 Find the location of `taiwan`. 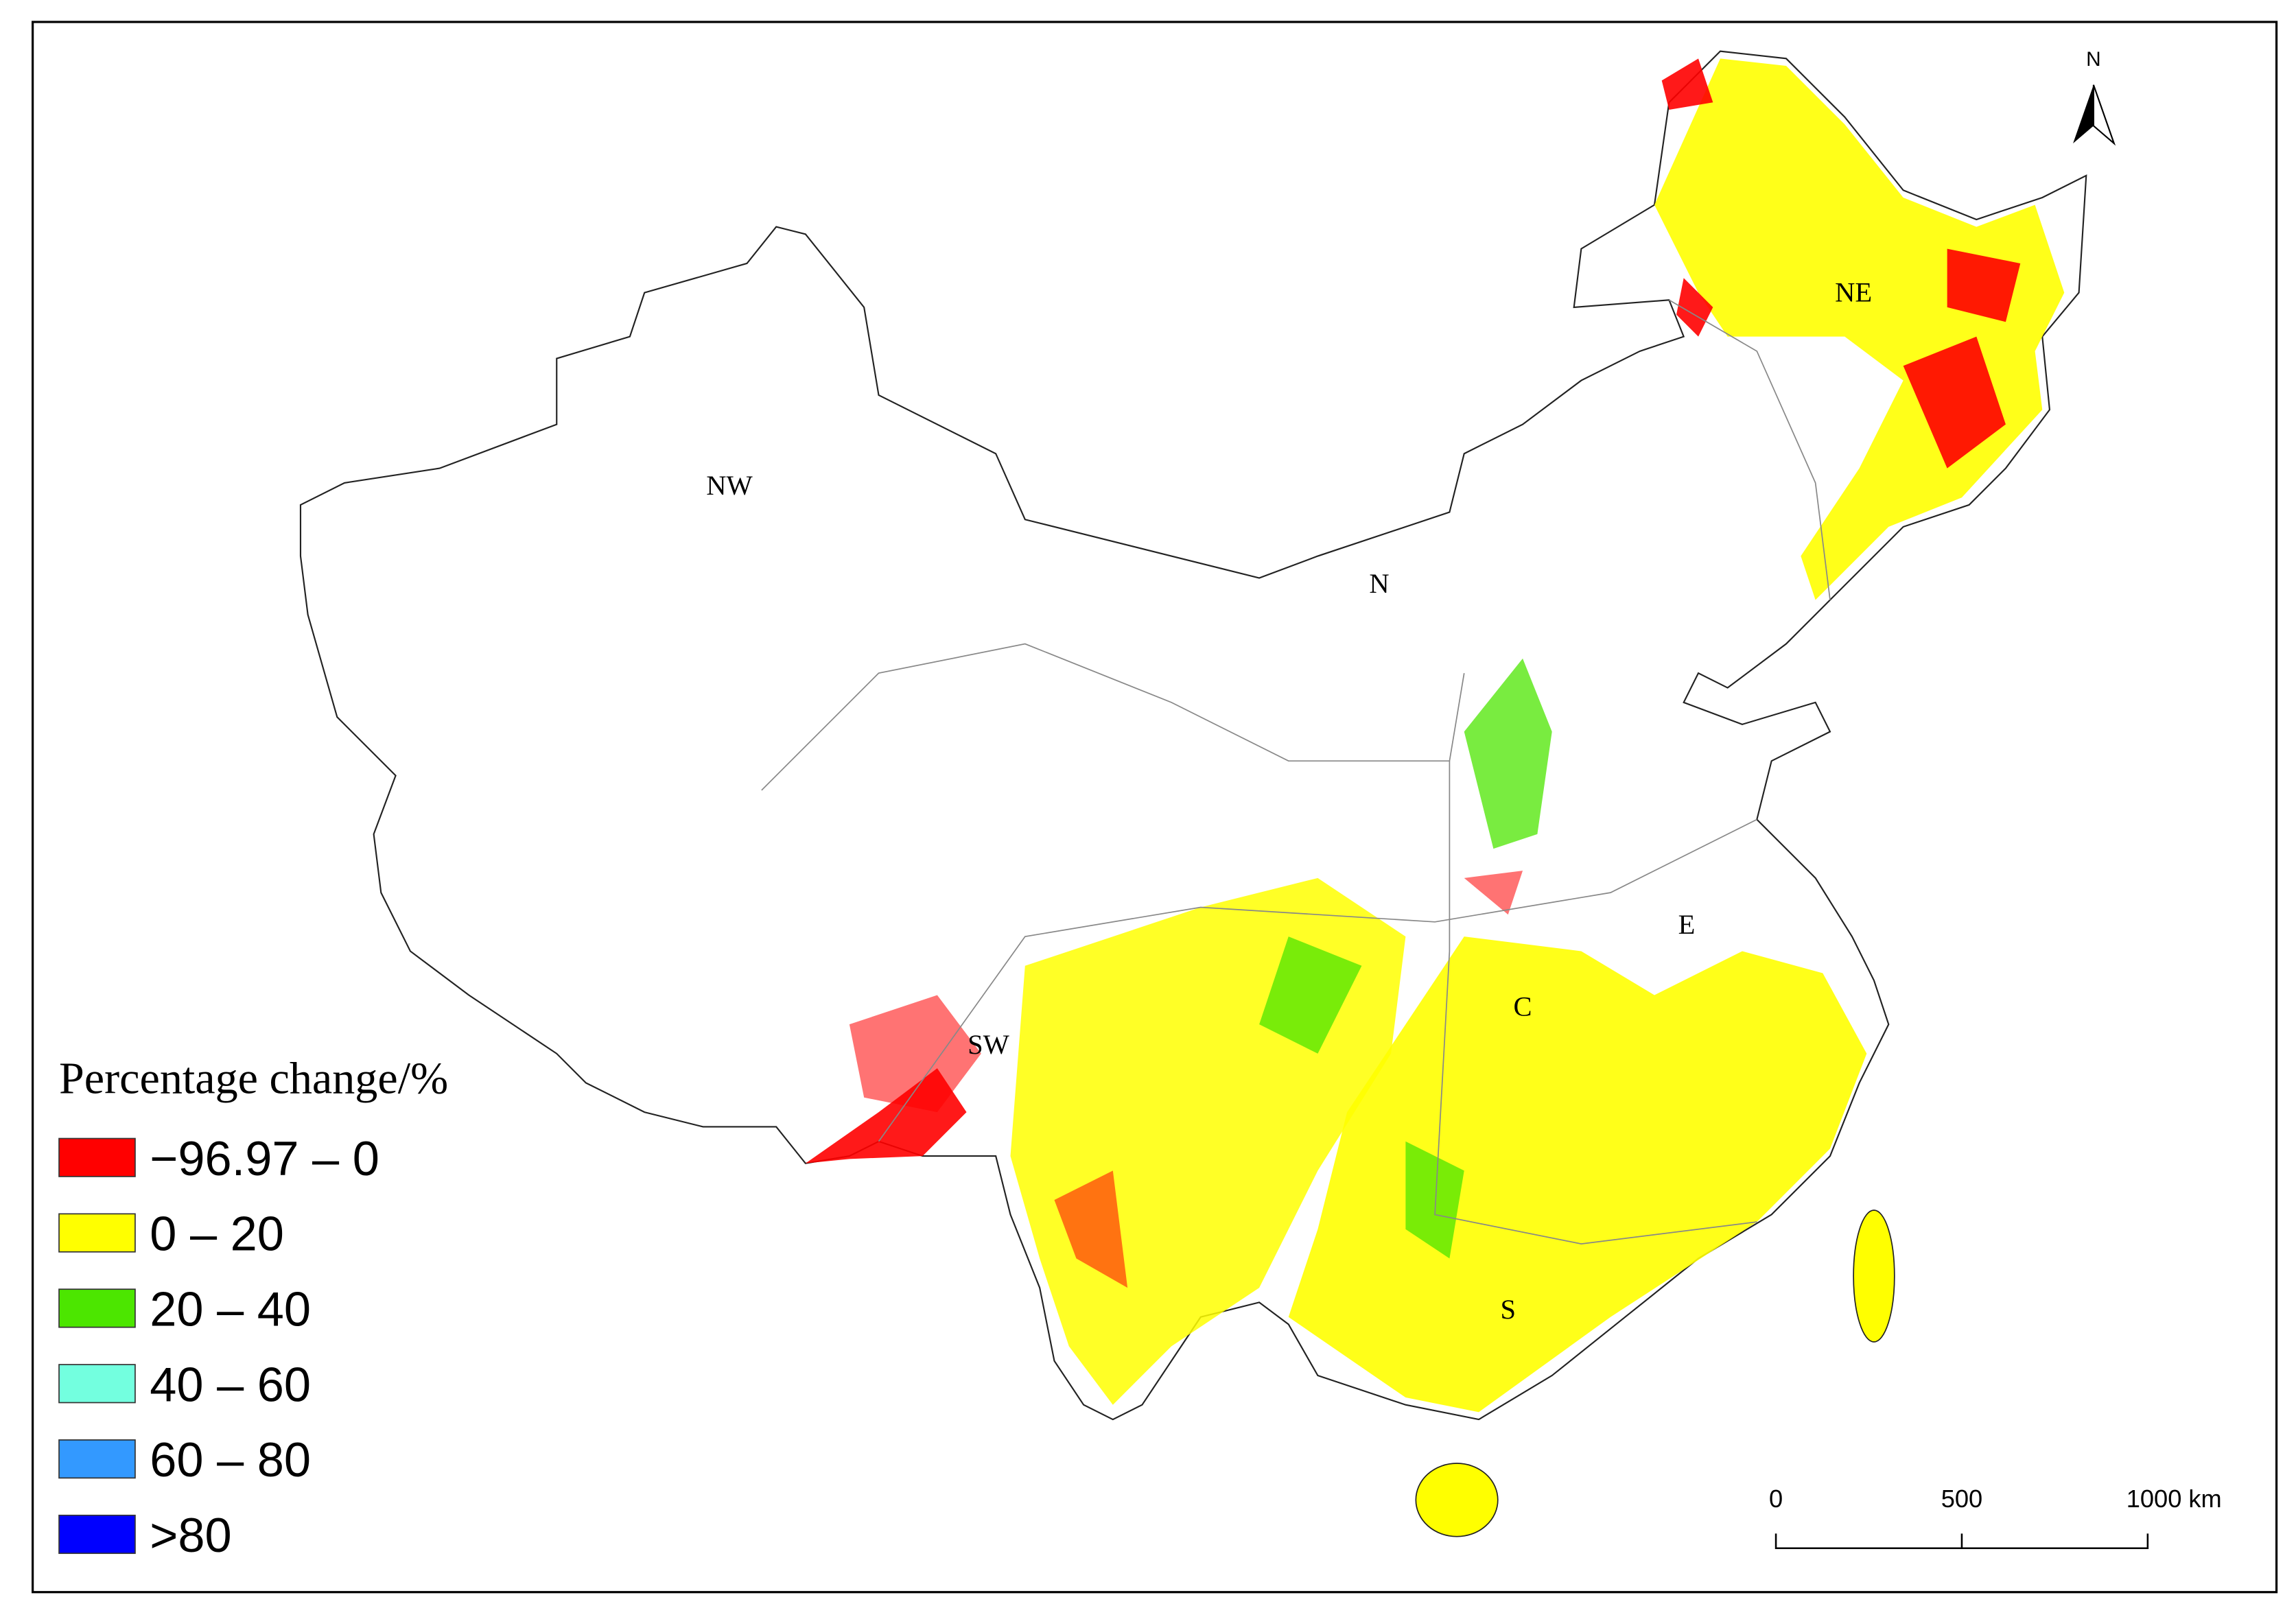

taiwan is located at coordinates (1874, 1276).